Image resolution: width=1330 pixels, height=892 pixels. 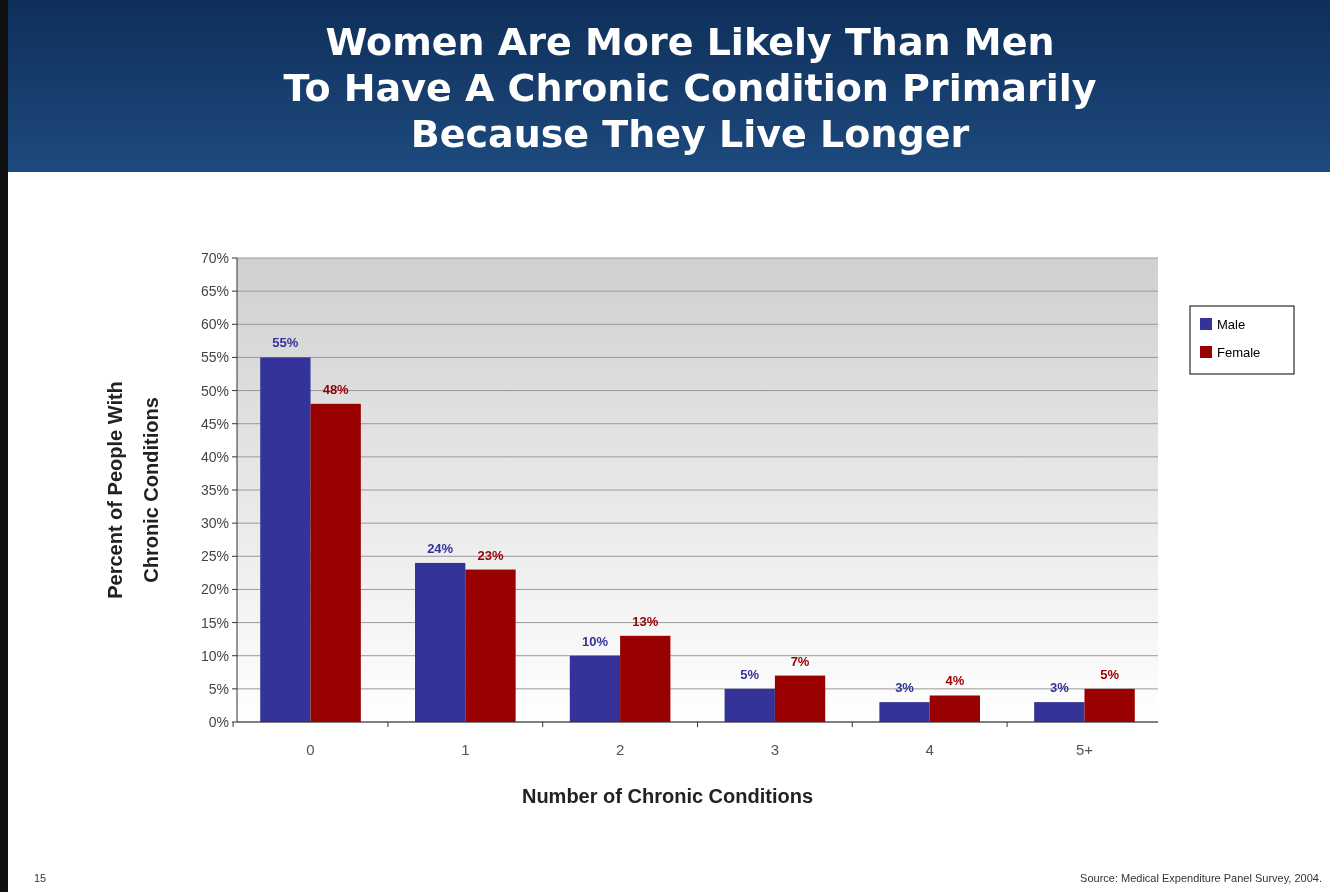 What do you see at coordinates (310, 749) in the screenshot?
I see `x-tick-label: 0` at bounding box center [310, 749].